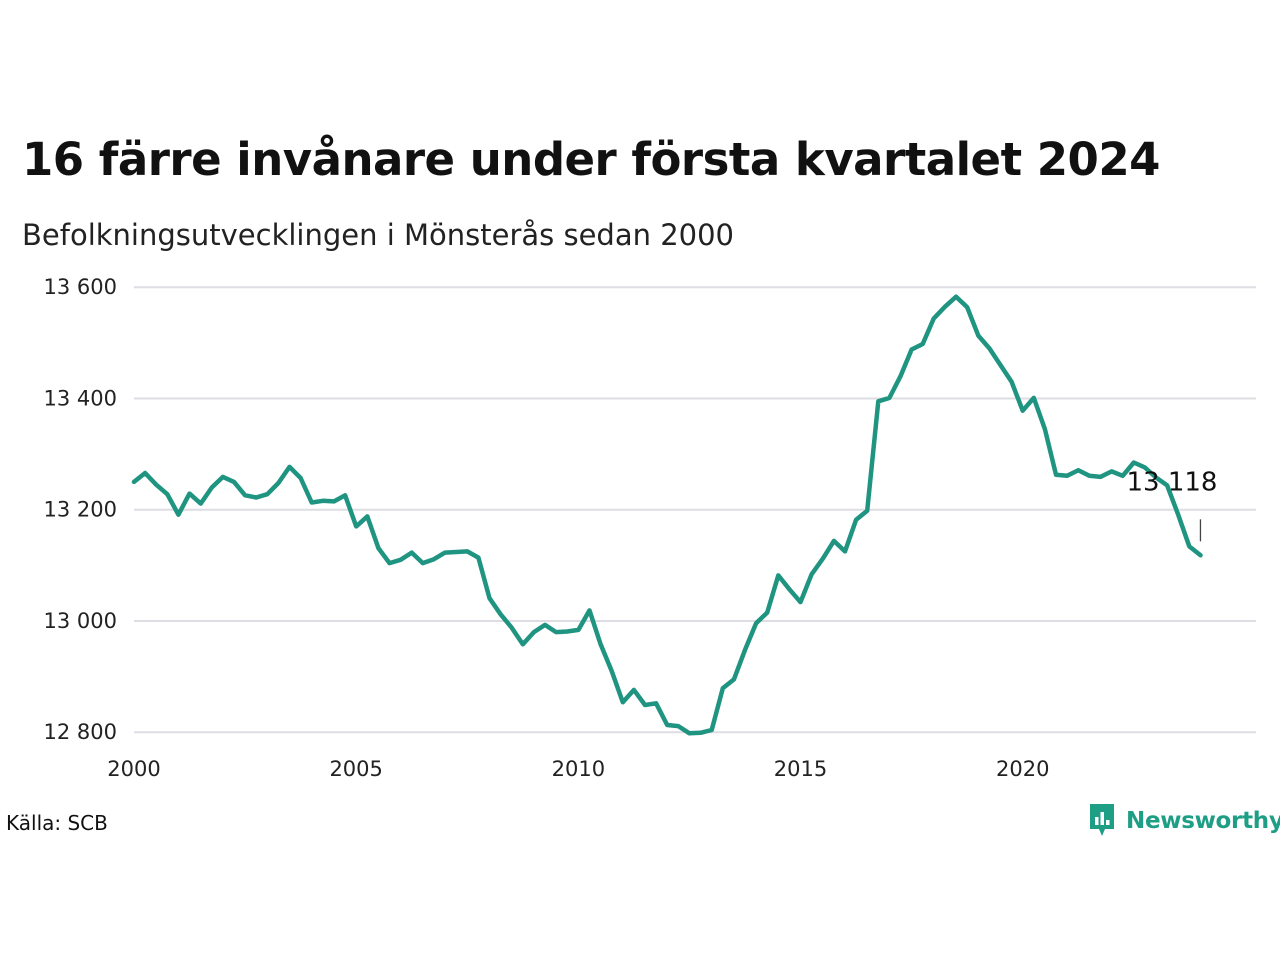 The image size is (1280, 960). I want to click on brand-logo: Newsworthy, so click(1184, 821).